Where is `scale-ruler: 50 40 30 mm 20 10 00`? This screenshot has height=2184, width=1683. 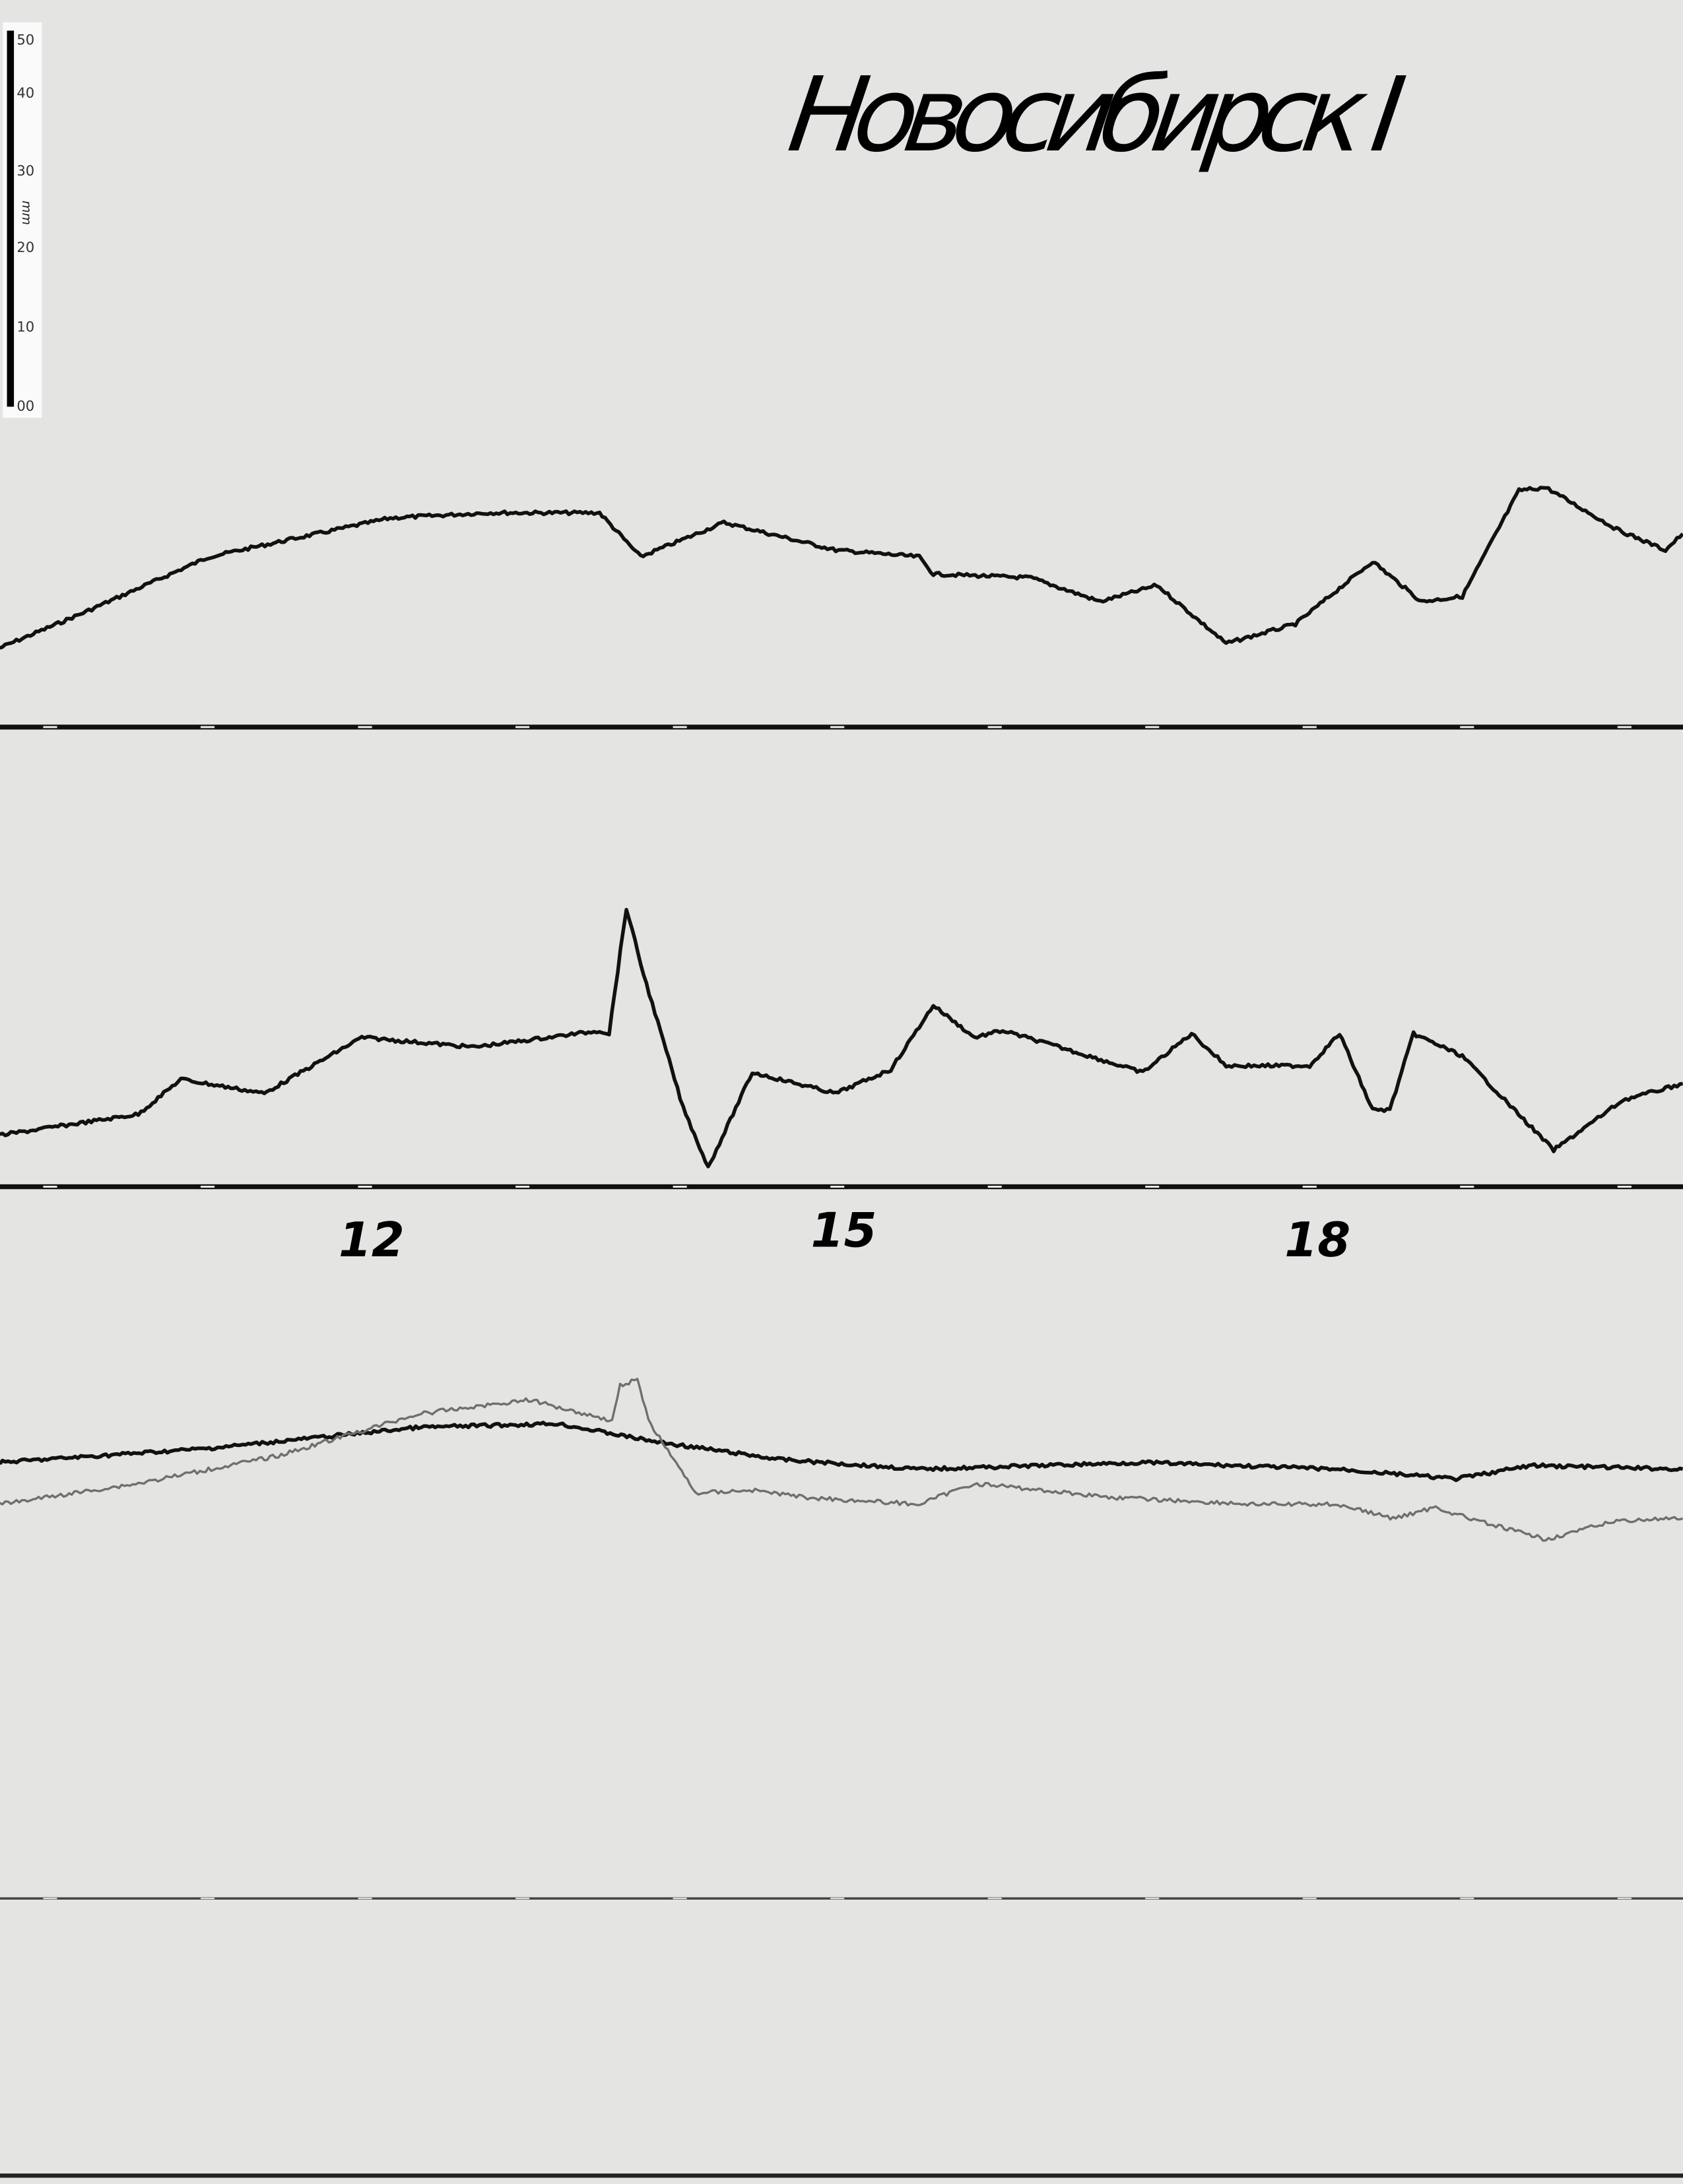
scale-ruler: 50 40 30 mm 20 10 00 is located at coordinates (23, 220).